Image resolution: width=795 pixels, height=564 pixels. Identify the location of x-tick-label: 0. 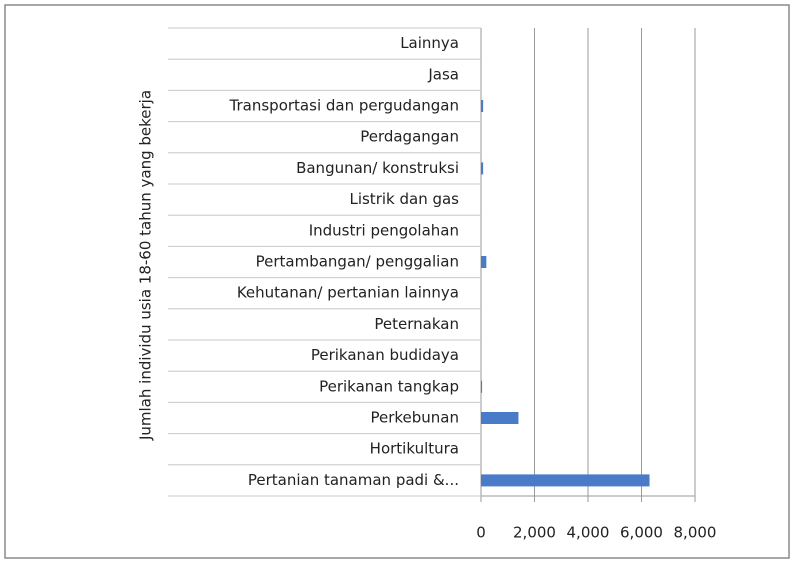
(481, 533).